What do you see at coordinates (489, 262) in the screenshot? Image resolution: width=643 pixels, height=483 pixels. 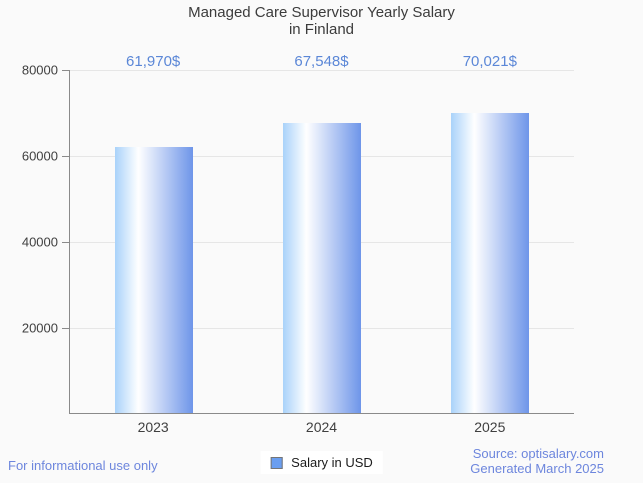 I see `bar-2025` at bounding box center [489, 262].